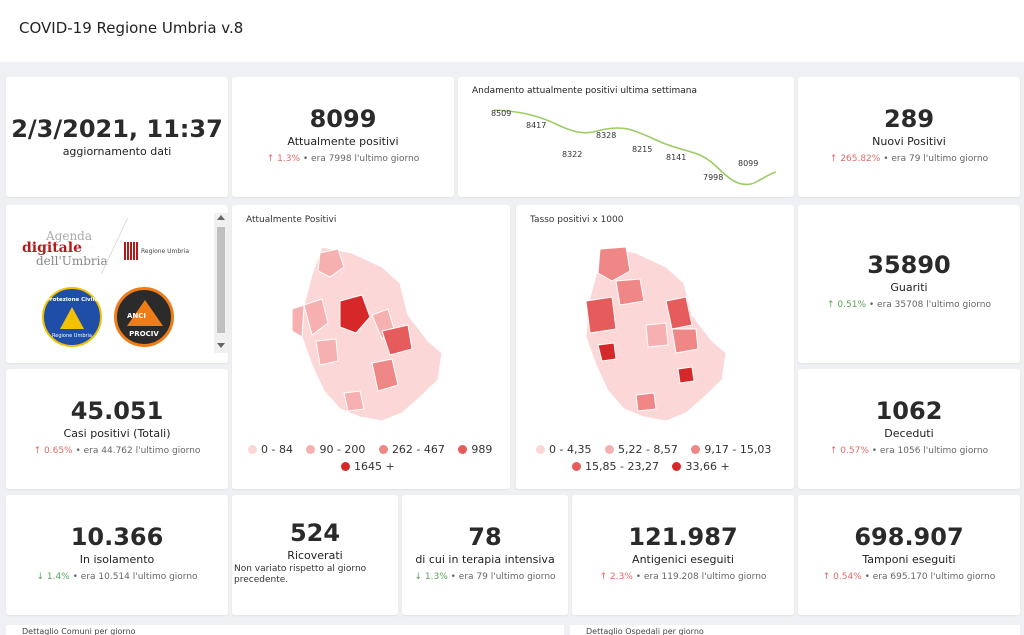 The image size is (1024, 635). Describe the element at coordinates (117, 537) in the screenshot. I see `kpi-value: 10.366` at that location.